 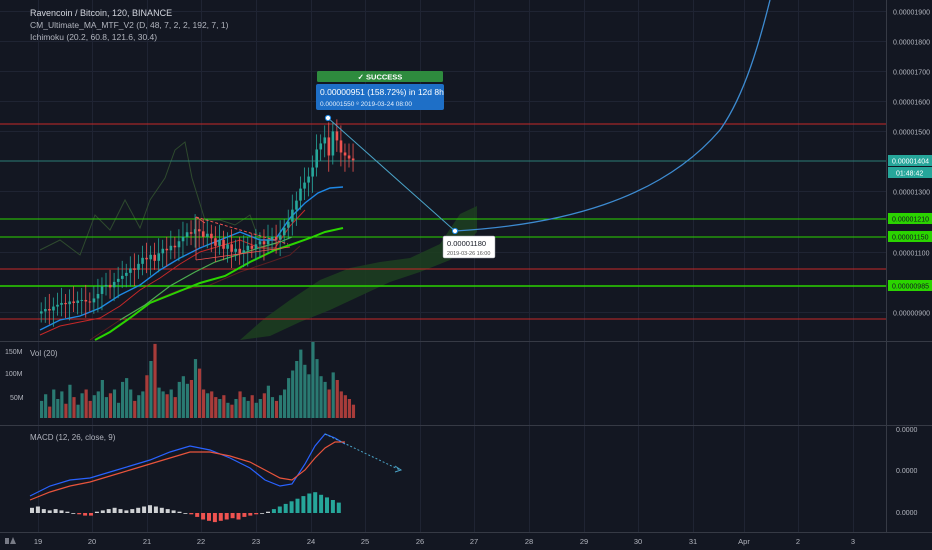 I want to click on projection-end-point, so click(x=455, y=231).